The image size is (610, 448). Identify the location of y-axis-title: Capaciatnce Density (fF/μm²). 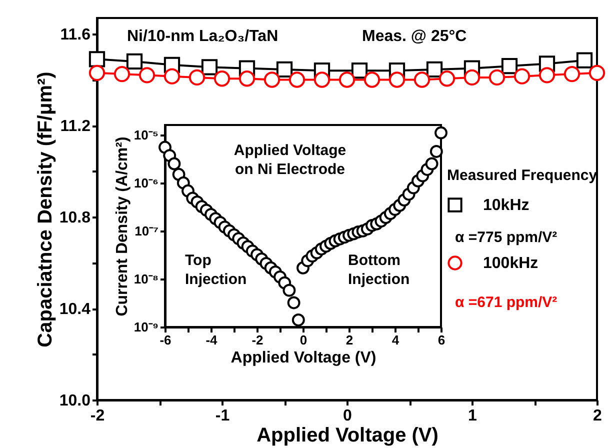
(45, 210).